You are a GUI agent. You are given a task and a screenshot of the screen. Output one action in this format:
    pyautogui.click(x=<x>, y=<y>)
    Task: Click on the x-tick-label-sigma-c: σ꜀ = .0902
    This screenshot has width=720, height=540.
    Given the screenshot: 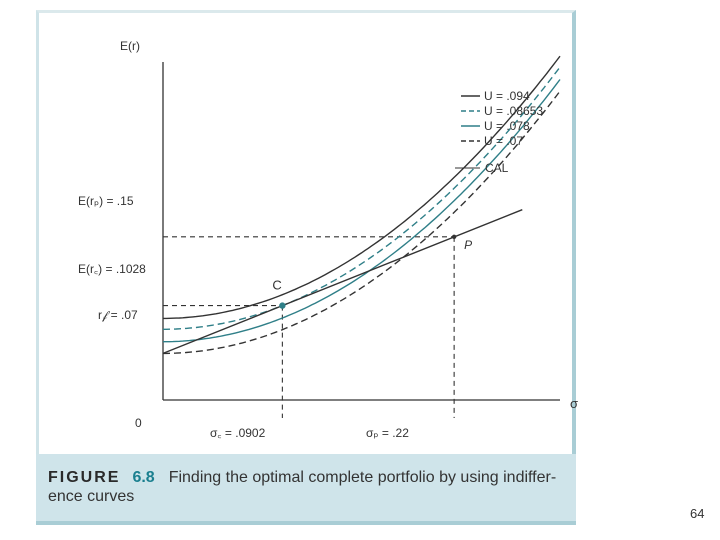 What is the action you would take?
    pyautogui.click(x=238, y=433)
    